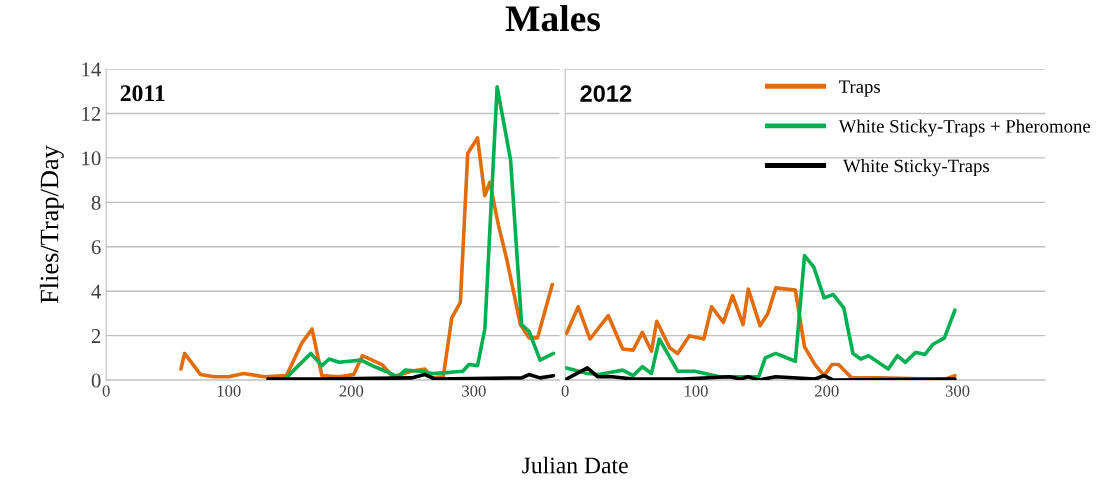 The width and height of the screenshot is (1106, 493). Describe the element at coordinates (96, 247) in the screenshot. I see `y-tick-label: 6` at that location.